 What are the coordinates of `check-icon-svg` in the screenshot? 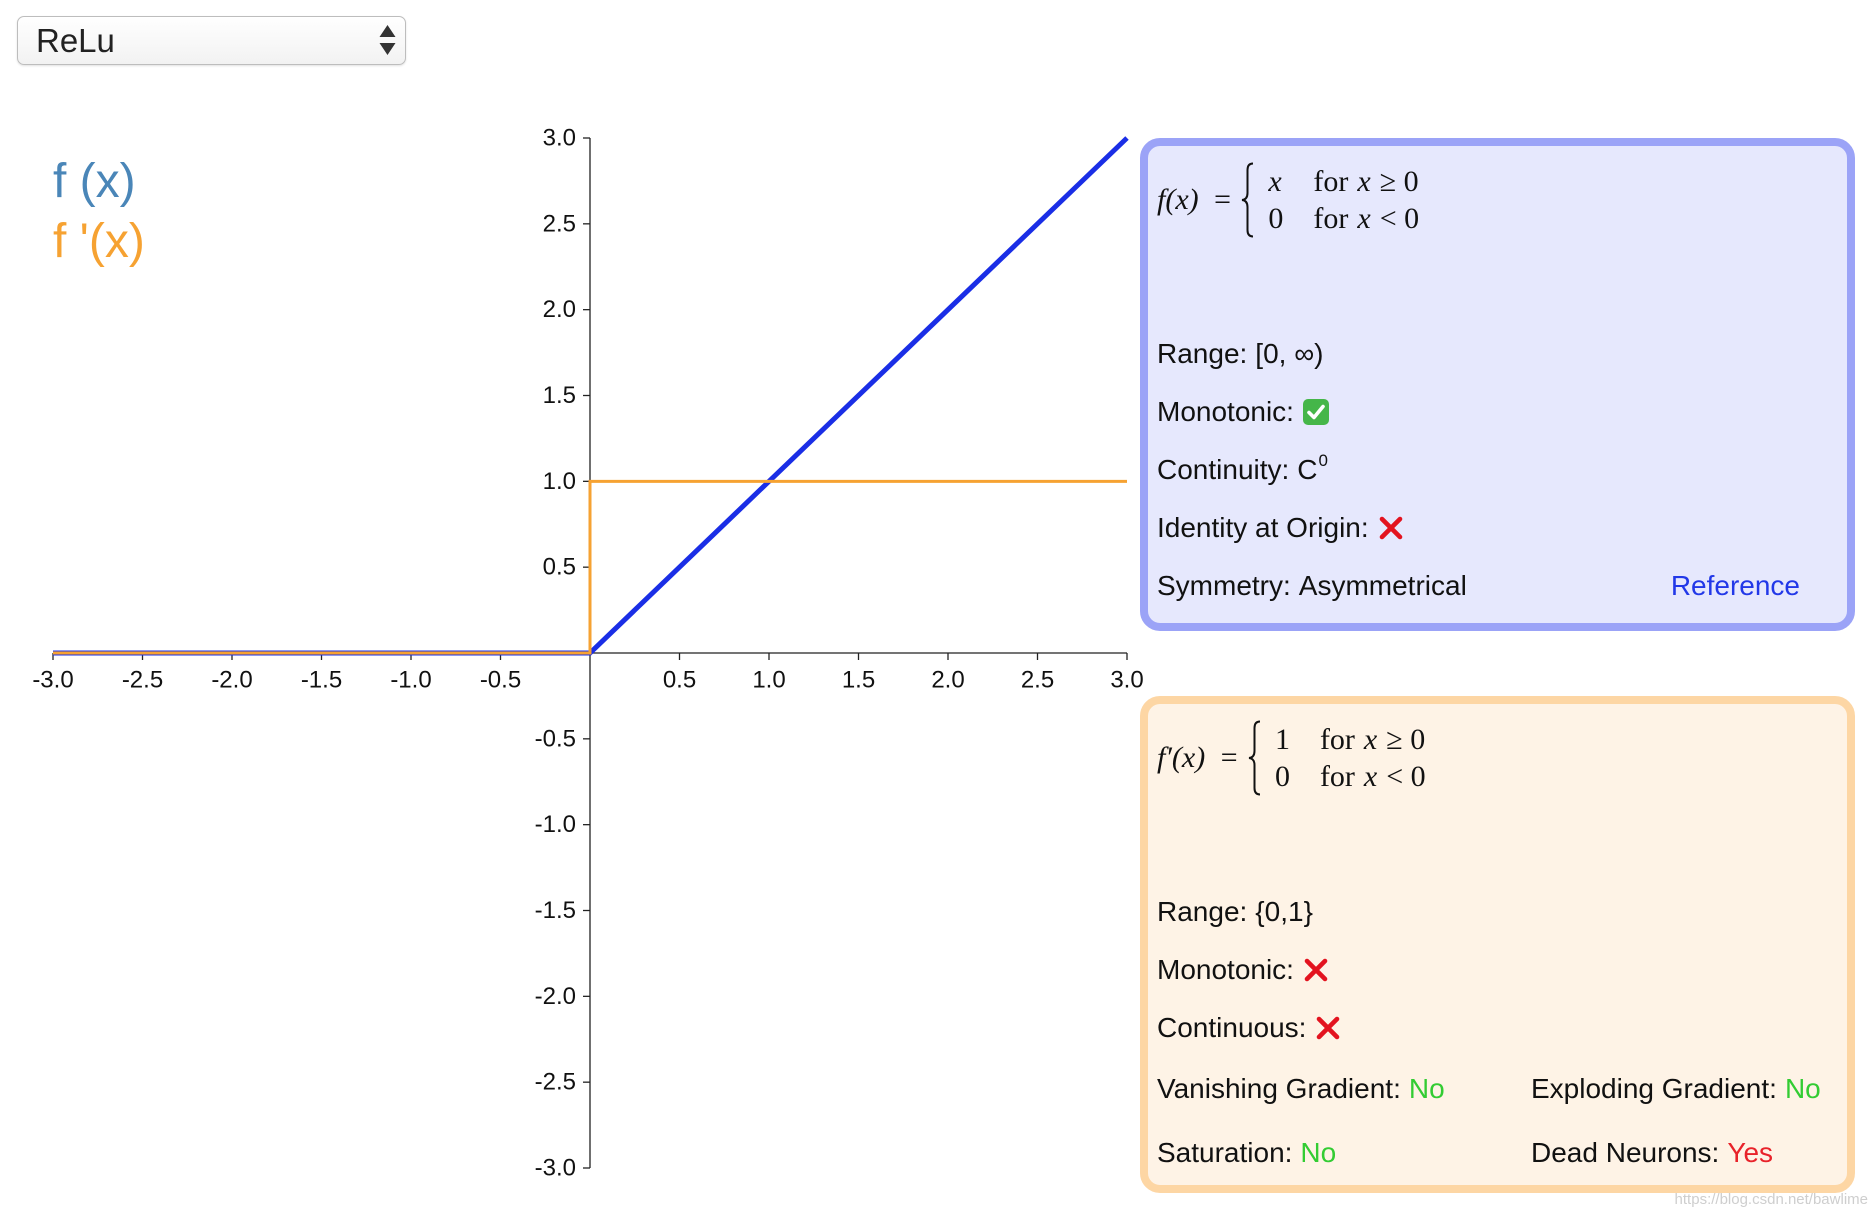 It's located at (1315, 412).